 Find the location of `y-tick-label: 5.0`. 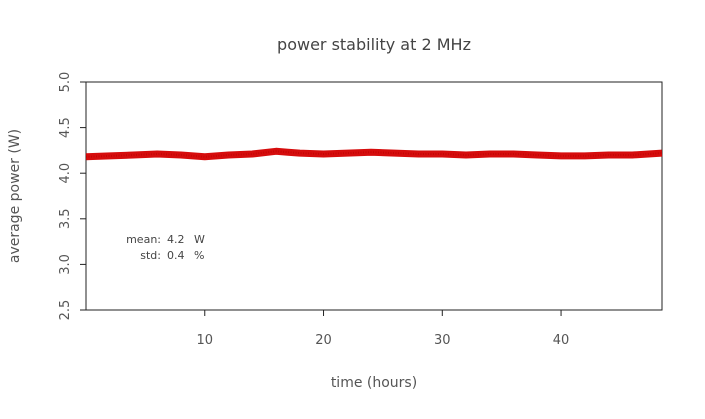

y-tick-label: 5.0 is located at coordinates (65, 82).